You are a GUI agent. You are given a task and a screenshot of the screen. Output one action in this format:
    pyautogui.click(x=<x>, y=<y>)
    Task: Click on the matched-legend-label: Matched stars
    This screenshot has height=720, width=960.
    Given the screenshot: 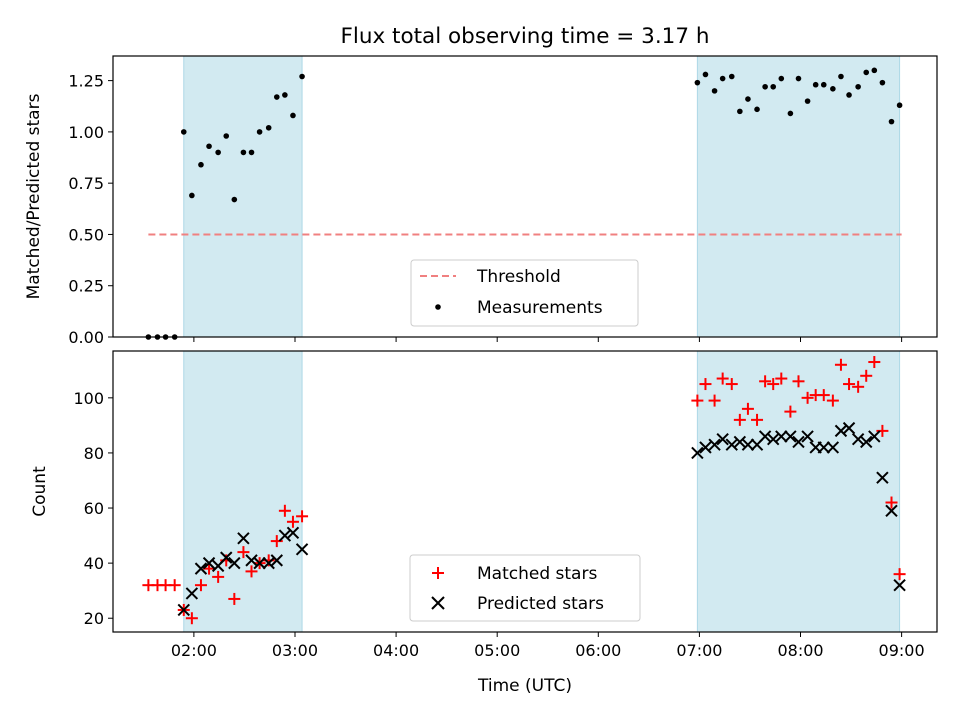 What is the action you would take?
    pyautogui.click(x=537, y=574)
    